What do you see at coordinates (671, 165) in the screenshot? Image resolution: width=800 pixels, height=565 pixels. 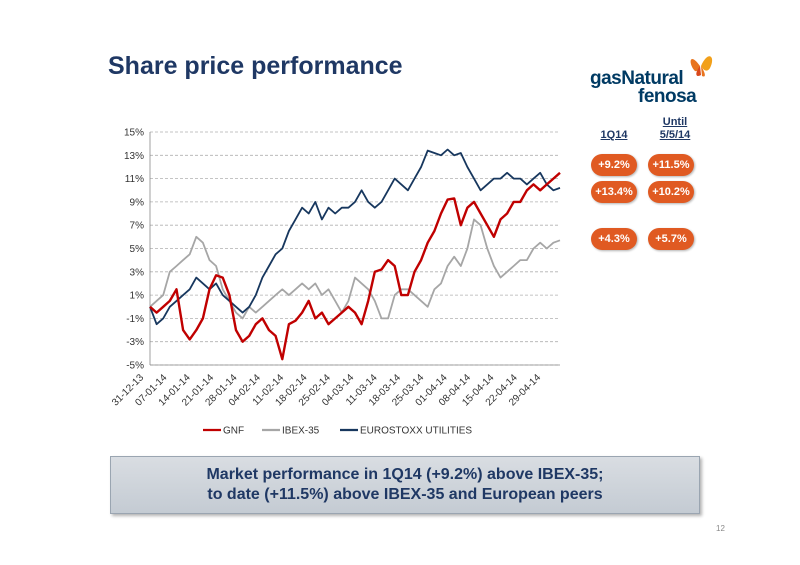 I see `gnf-ytd-badge: +11.5%` at bounding box center [671, 165].